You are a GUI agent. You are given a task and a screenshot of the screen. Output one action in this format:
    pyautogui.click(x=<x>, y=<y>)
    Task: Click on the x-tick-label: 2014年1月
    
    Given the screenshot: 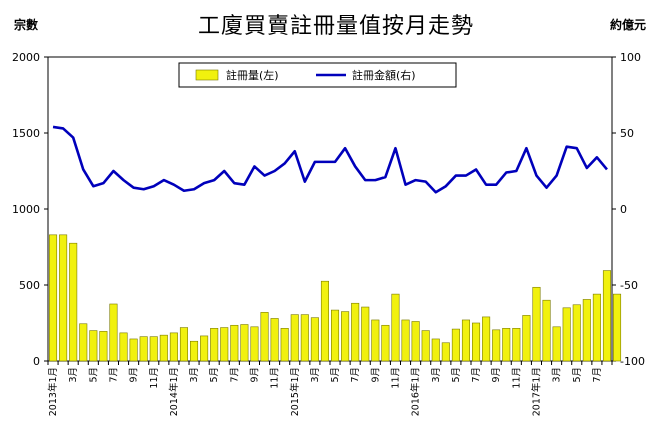 What is the action you would take?
    pyautogui.click(x=174, y=391)
    